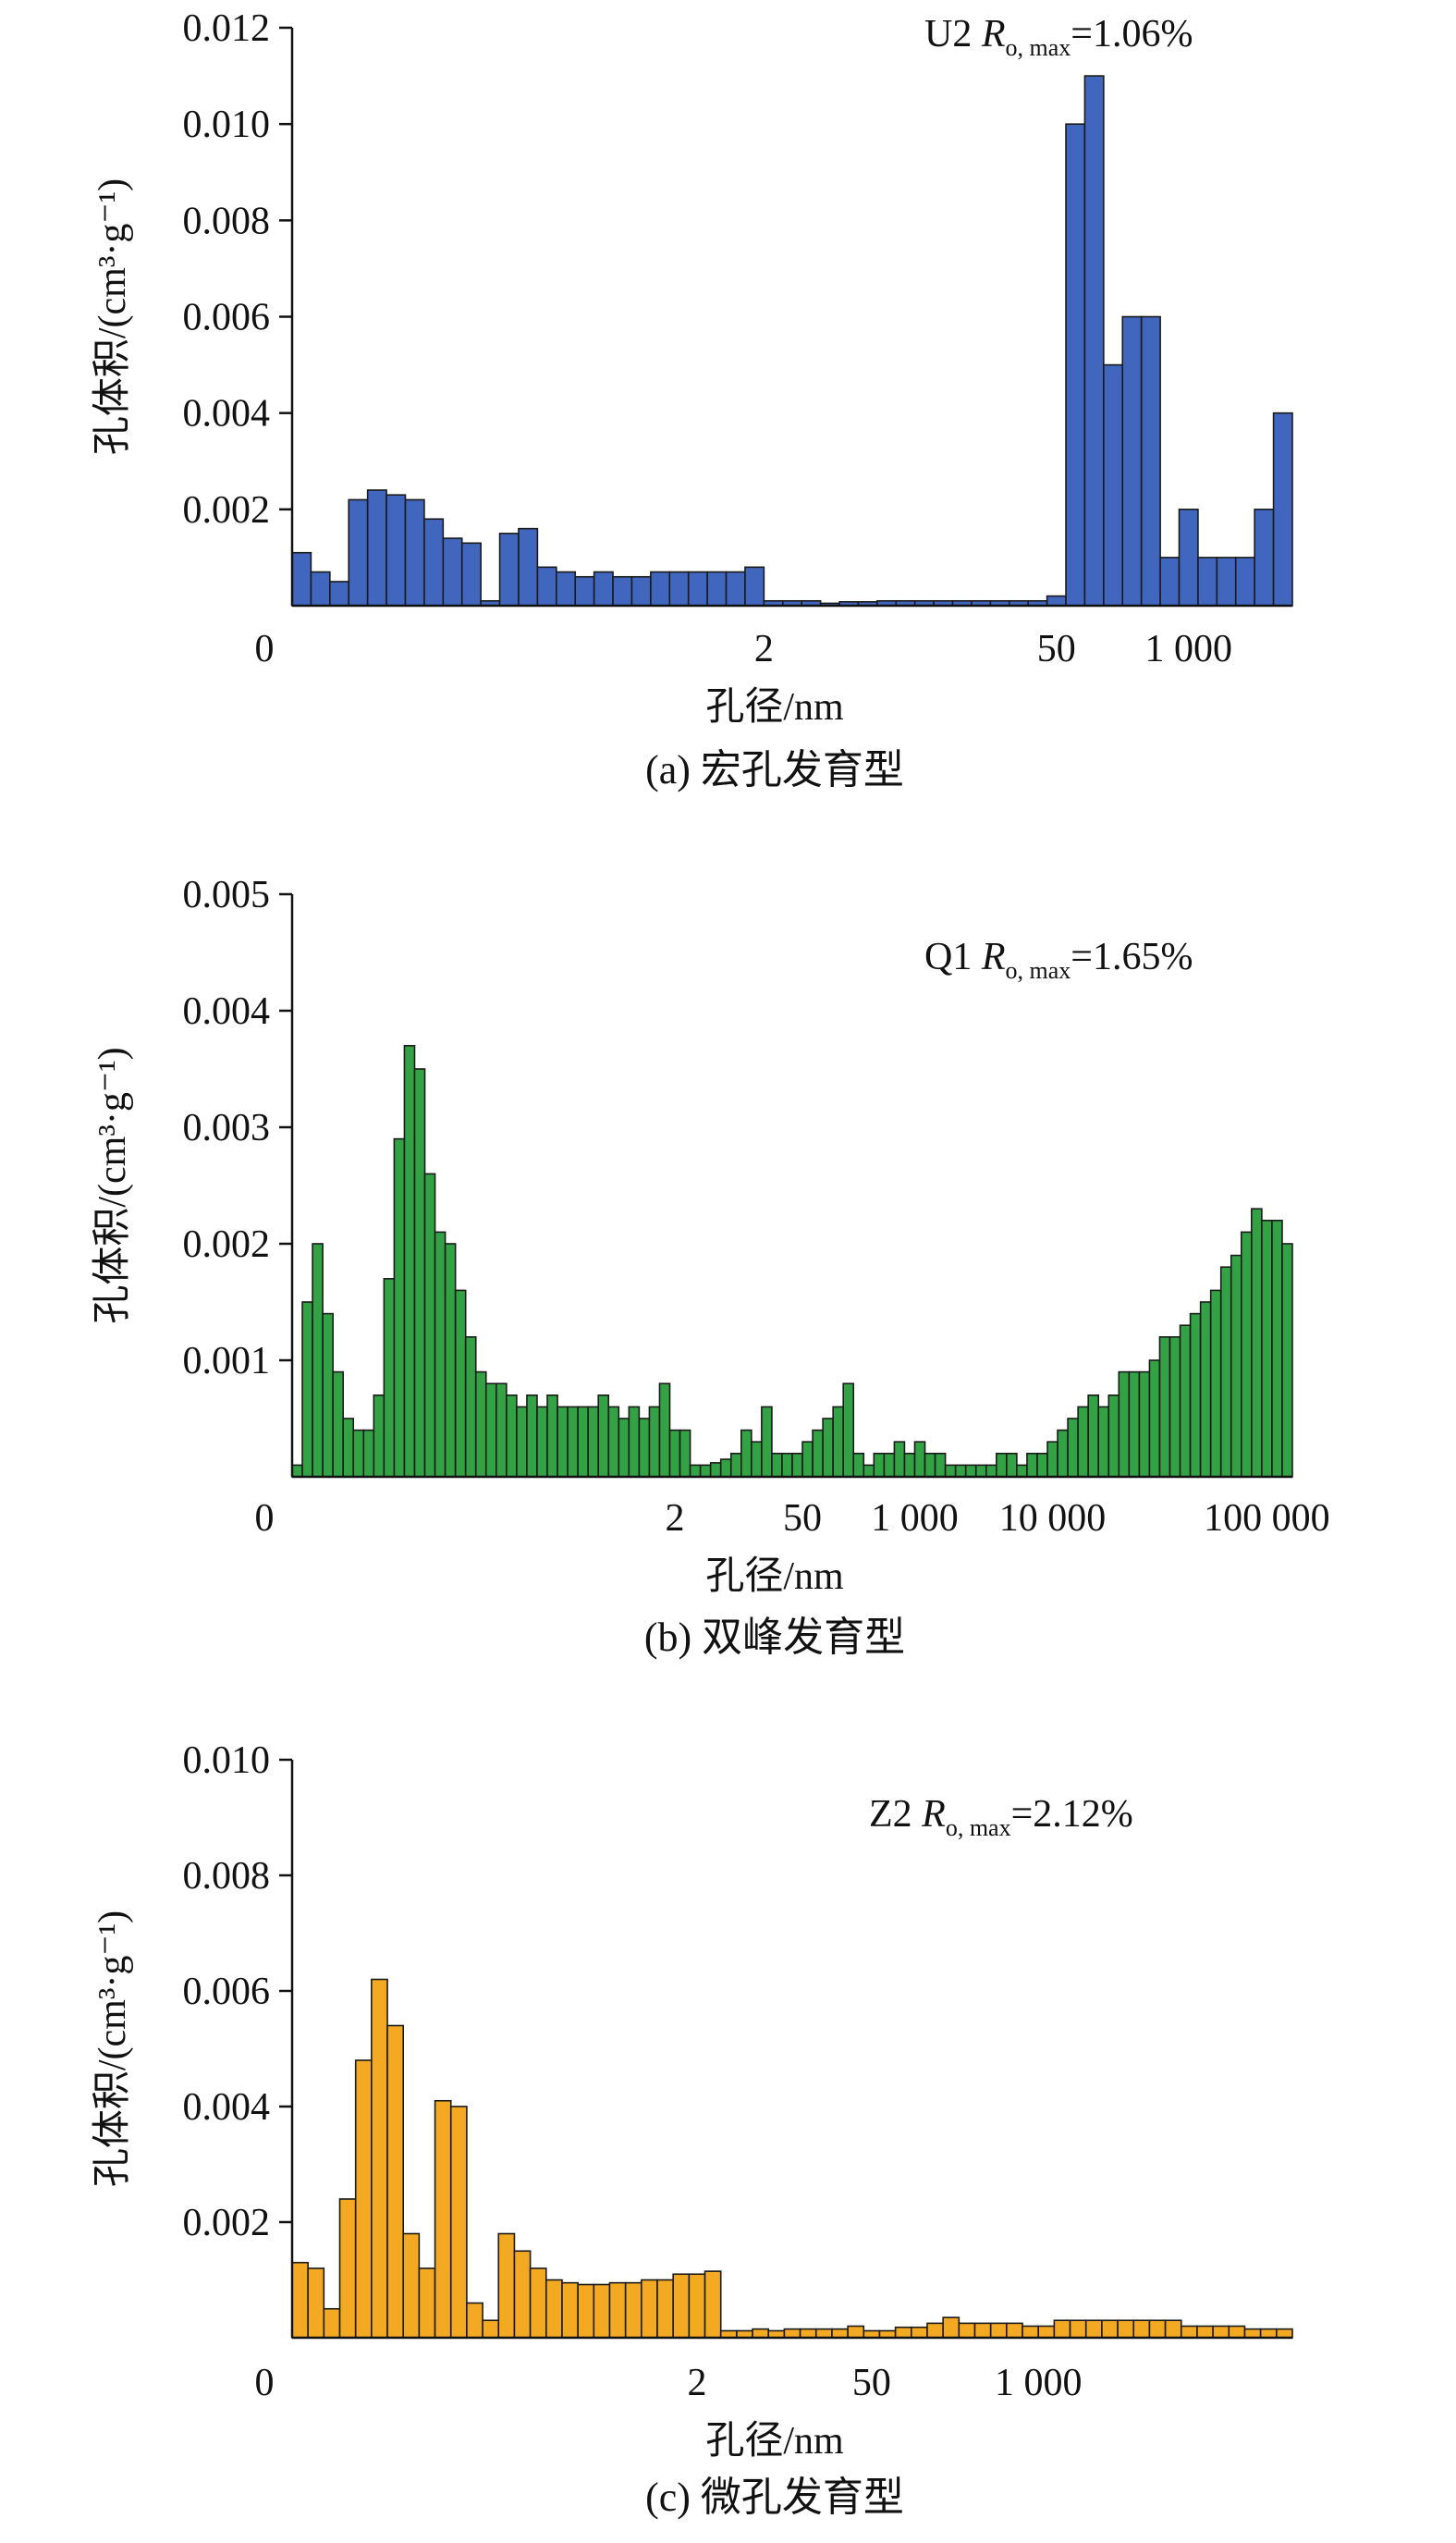 The image size is (1456, 2543). What do you see at coordinates (1072, 1814) in the screenshot?
I see `ro-value: =2.12%` at bounding box center [1072, 1814].